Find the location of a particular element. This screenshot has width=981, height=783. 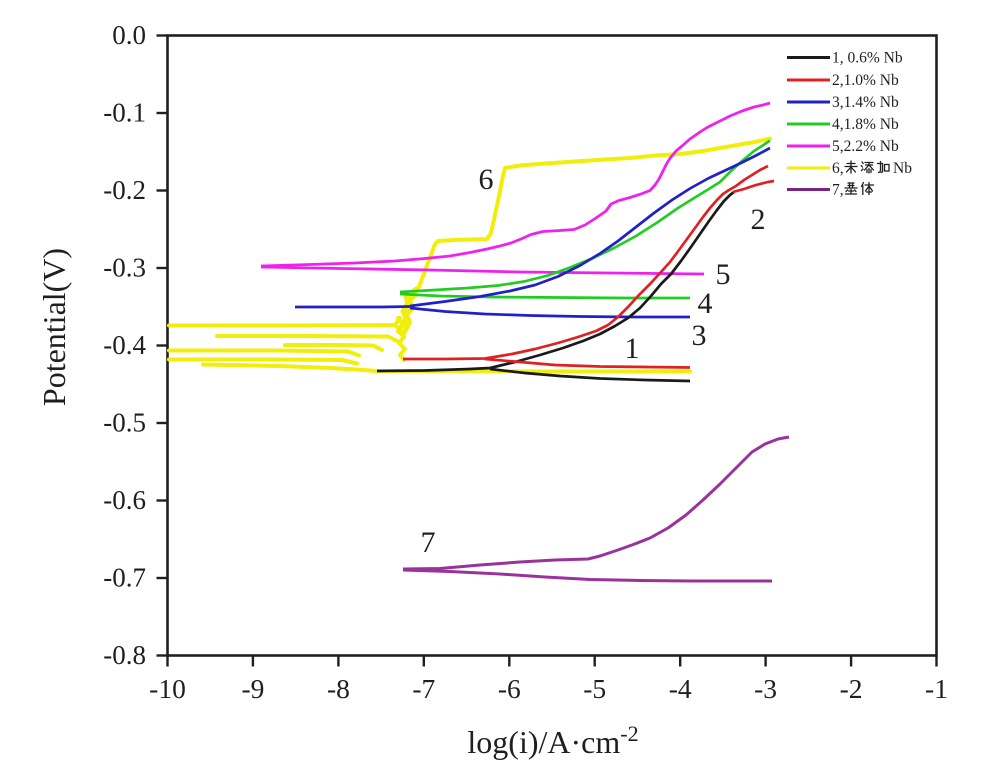

svg-text: 3 is located at coordinates (699, 335).